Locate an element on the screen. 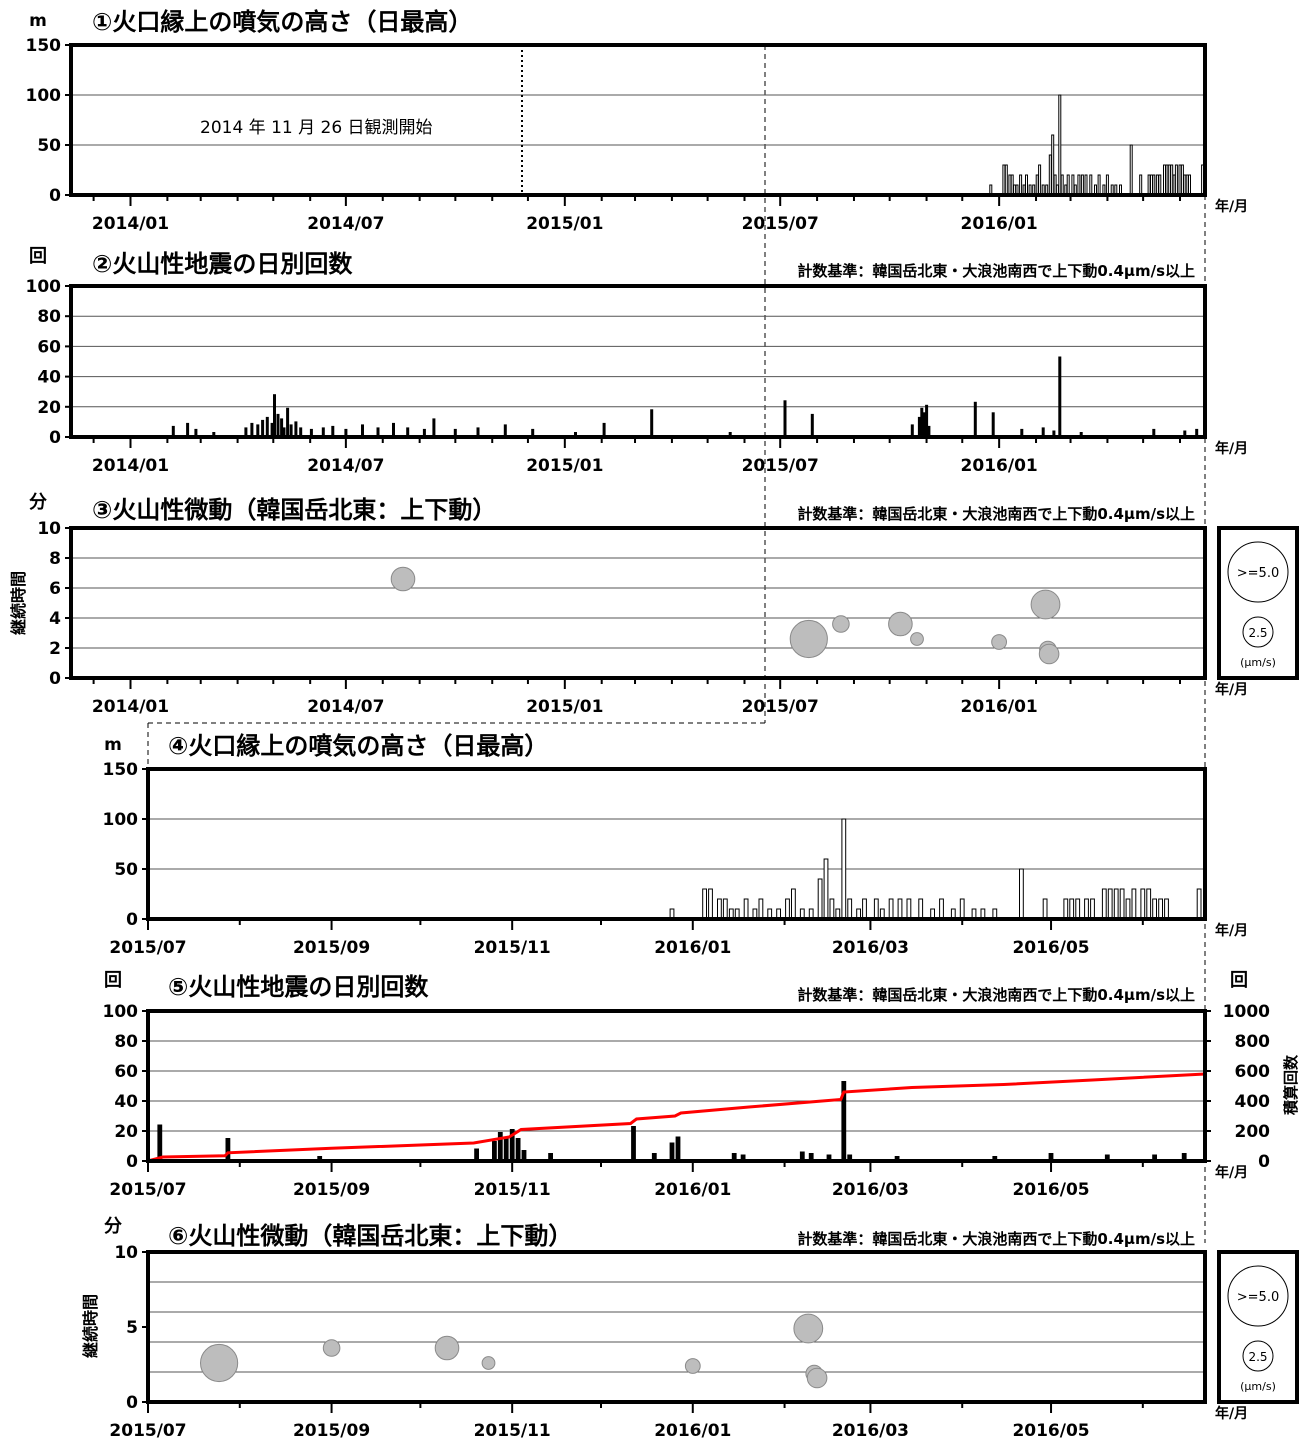 Image resolution: width=1304 pixels, height=1447 pixels. y2-tick-label: 200 is located at coordinates (1253, 1132).